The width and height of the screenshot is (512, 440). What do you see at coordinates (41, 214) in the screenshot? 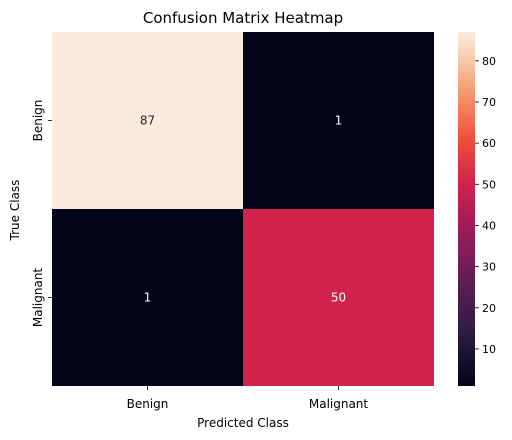
I see `y-axis: Benign Malignant` at bounding box center [41, 214].